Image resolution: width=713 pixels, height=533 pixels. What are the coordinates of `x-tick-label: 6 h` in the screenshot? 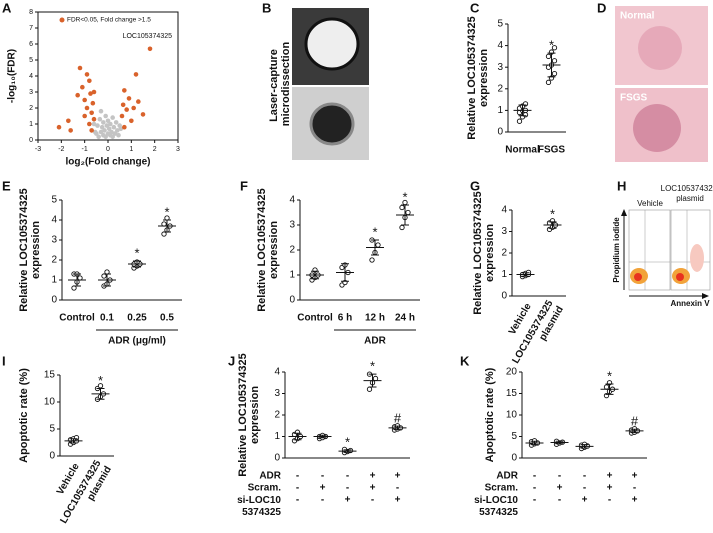 It's located at (345, 318).